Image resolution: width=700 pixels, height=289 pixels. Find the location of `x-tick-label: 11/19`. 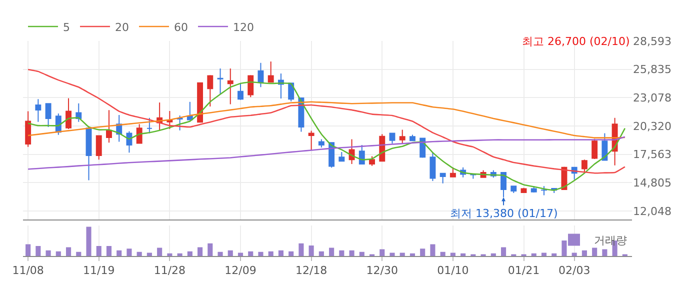

x-tick-label: 11/19 is located at coordinates (99, 271).